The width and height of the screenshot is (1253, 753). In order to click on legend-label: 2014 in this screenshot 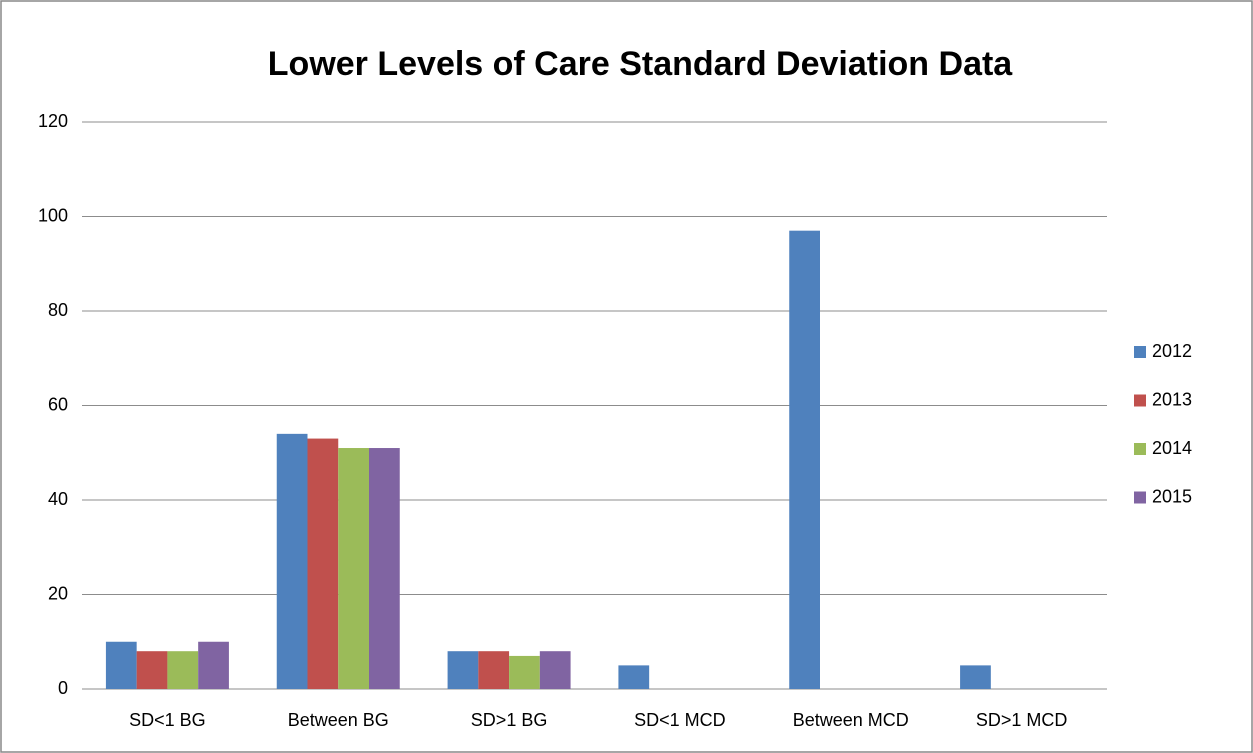, I will do `click(1172, 448)`.